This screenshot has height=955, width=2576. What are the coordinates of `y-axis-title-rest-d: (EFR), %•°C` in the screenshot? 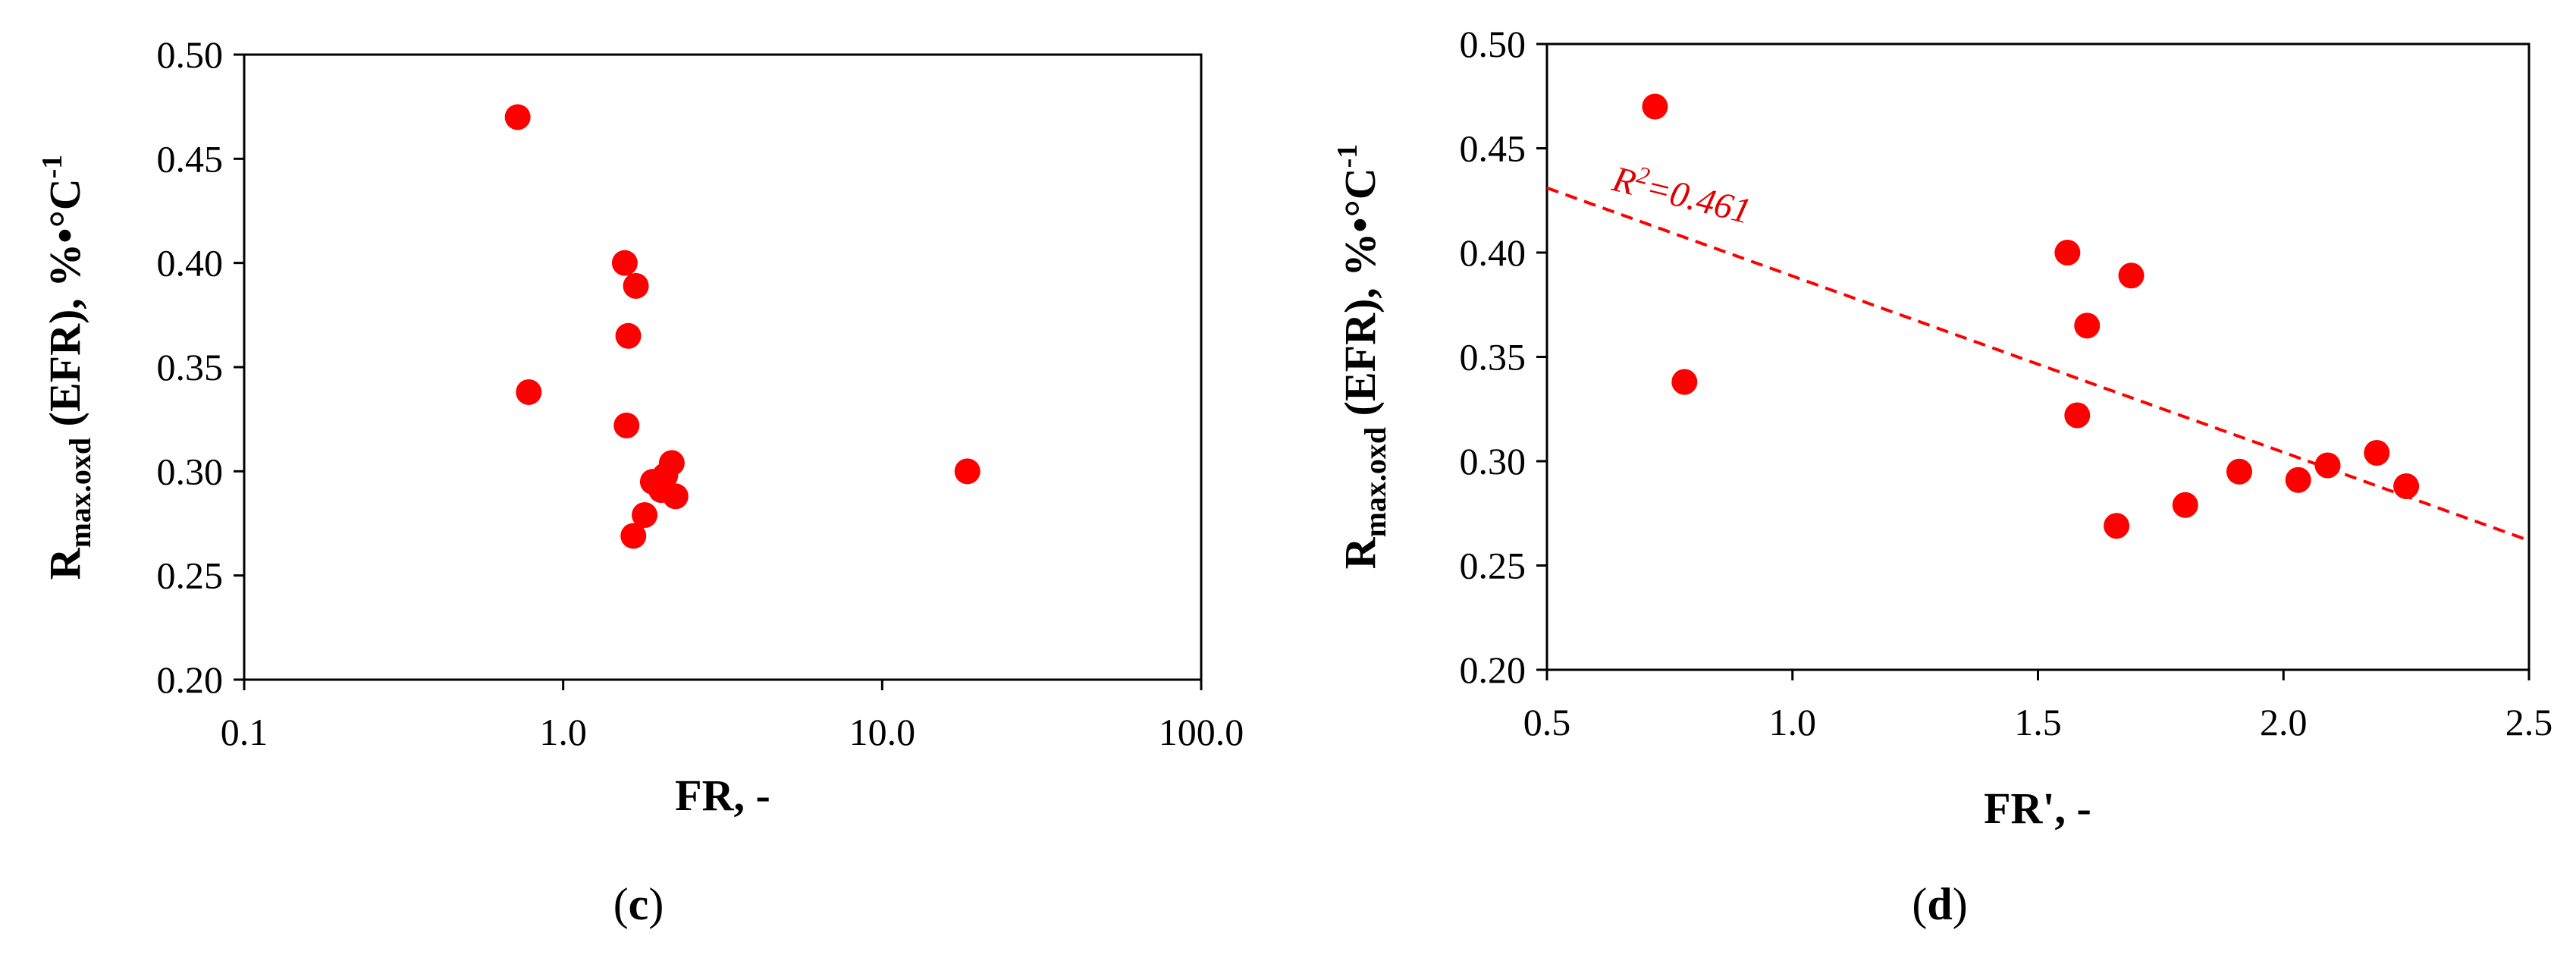 It's located at (1360, 297).